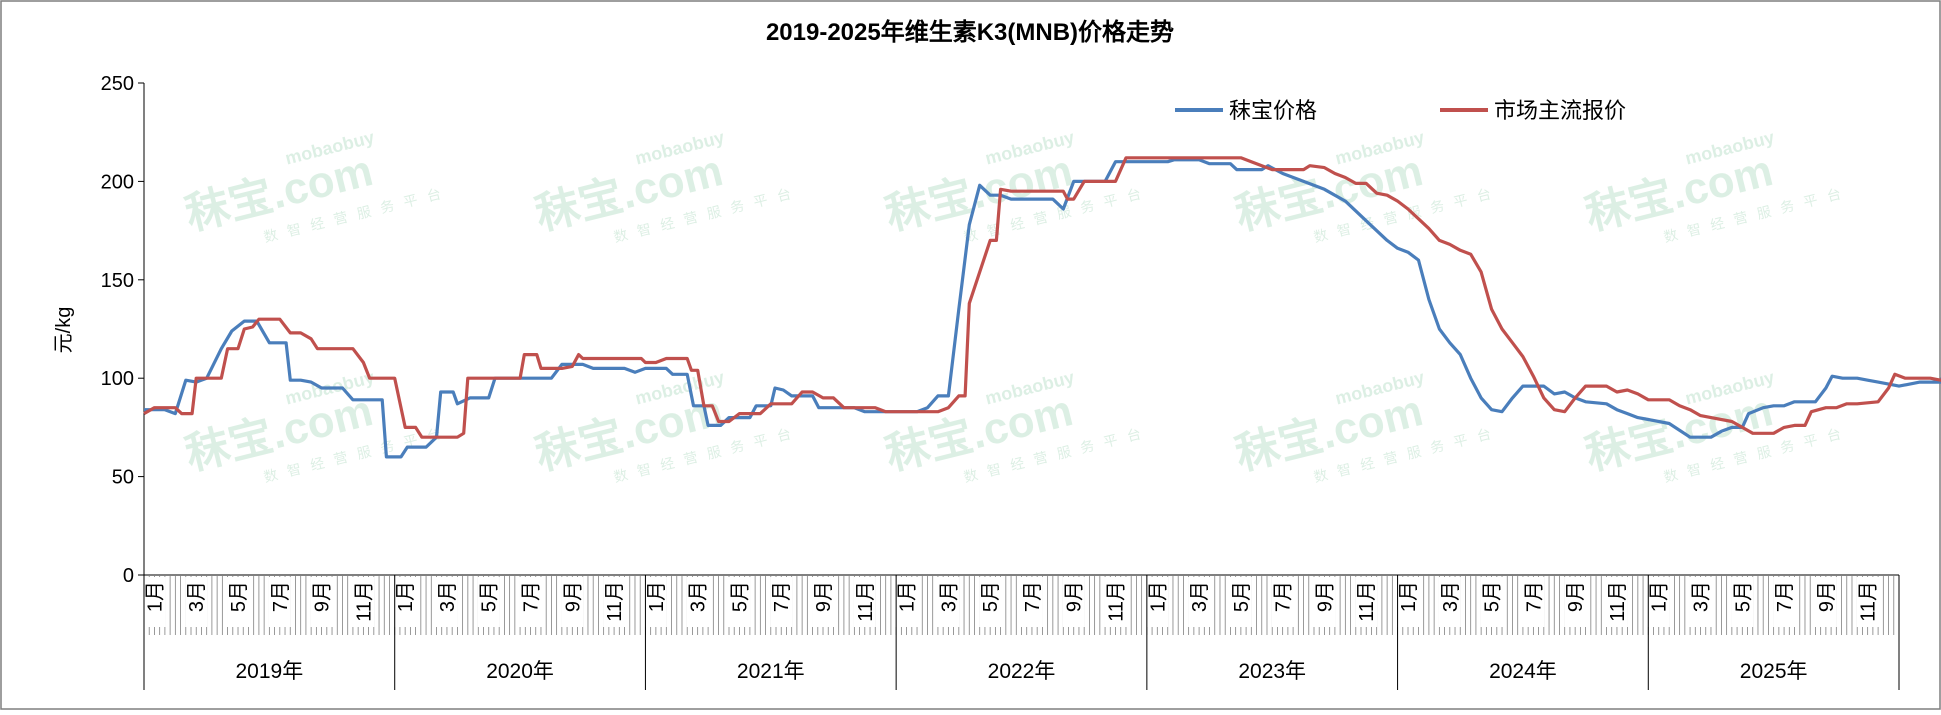  Describe the element at coordinates (970, 32) in the screenshot. I see `chart-title: 2019-2025年维生素K3(MNB)价格走势` at that location.